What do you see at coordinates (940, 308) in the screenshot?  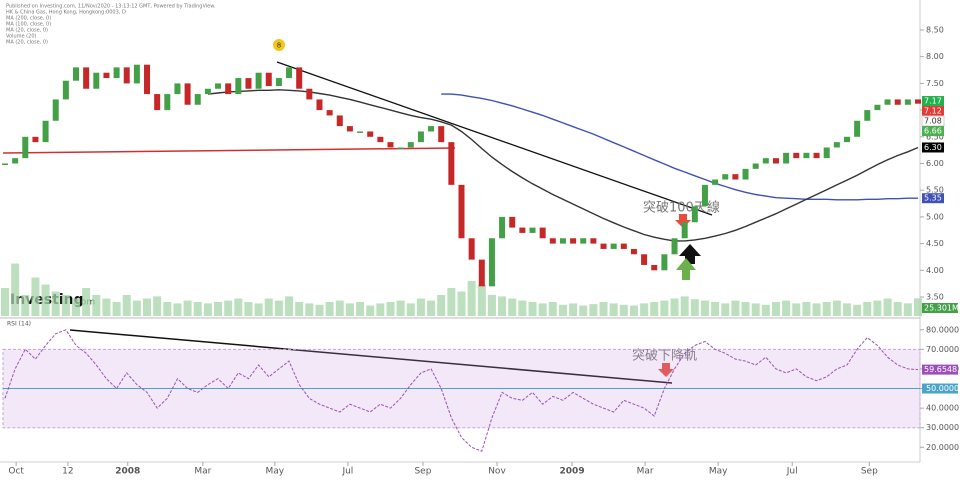 I see `volume-badge` at bounding box center [940, 308].